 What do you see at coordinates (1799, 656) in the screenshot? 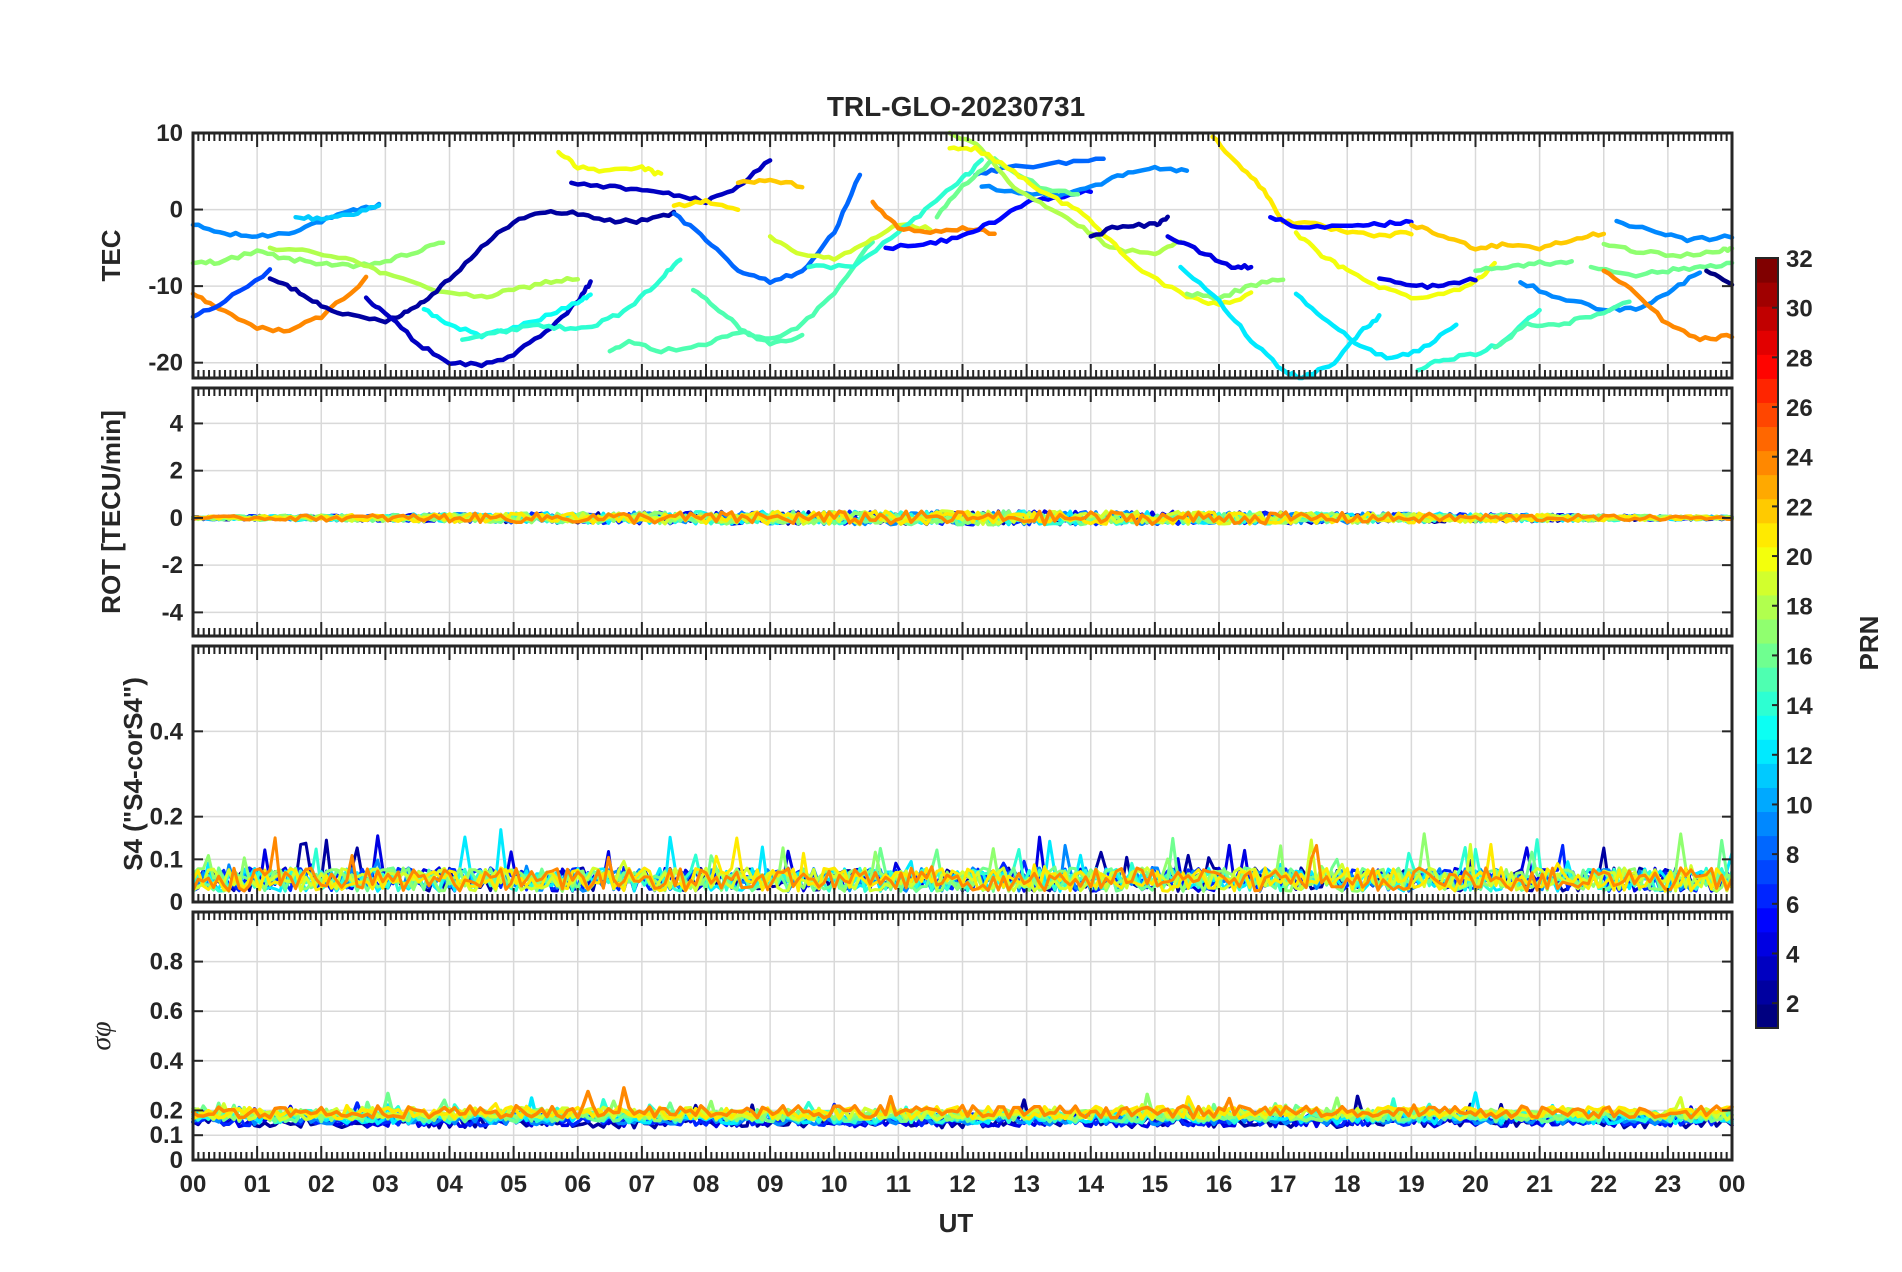
I see `colorbar-tick-label: 16` at bounding box center [1799, 656].